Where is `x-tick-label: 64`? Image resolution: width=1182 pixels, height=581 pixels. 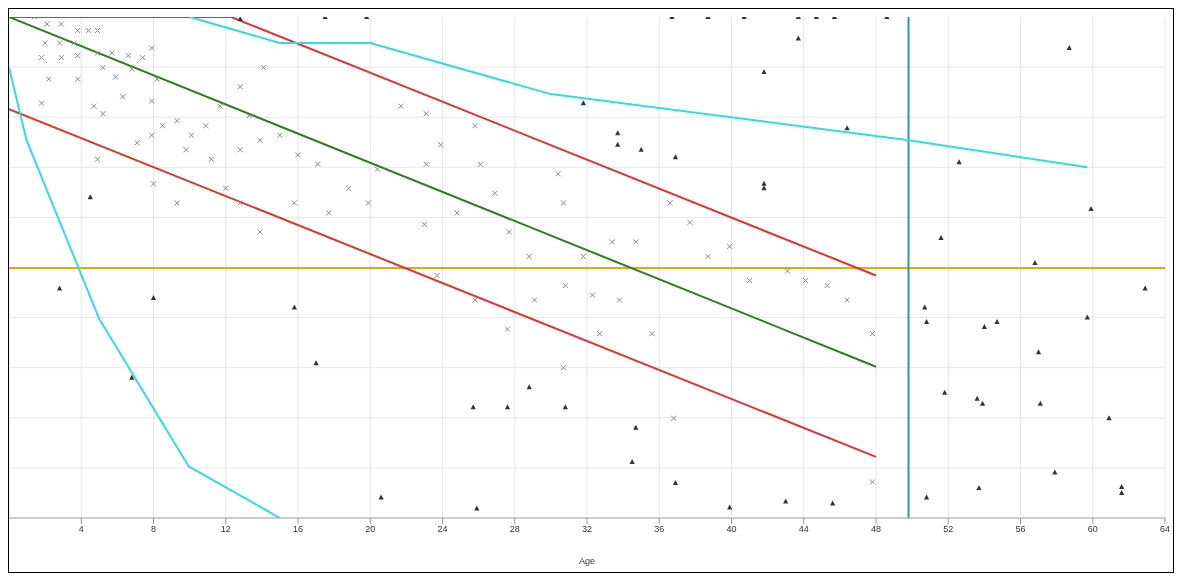
x-tick-label: 64 is located at coordinates (1165, 529).